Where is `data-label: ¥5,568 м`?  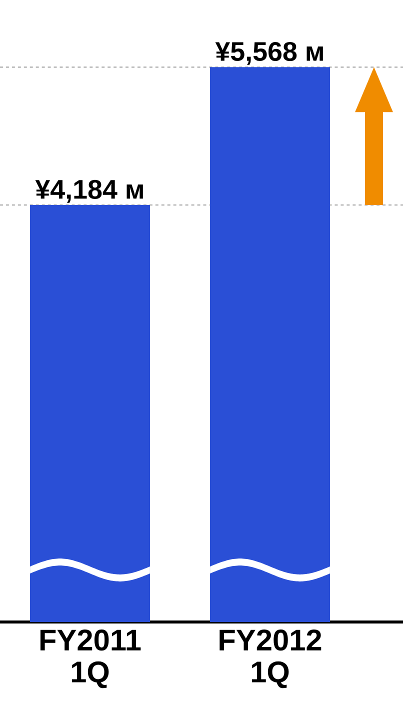 data-label: ¥5,568 м is located at coordinates (269, 53).